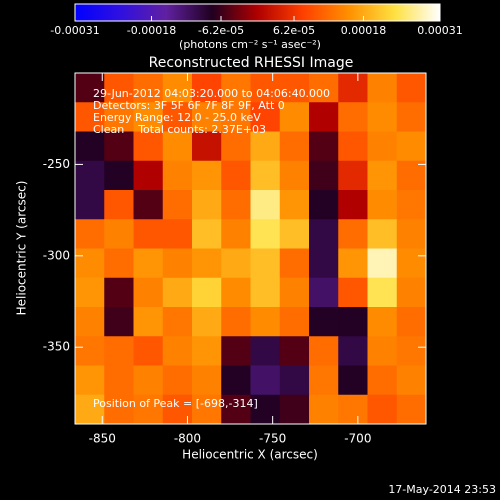  I want to click on annotation: Energy Range: 12.0 - 25.0 keV, so click(177, 117).